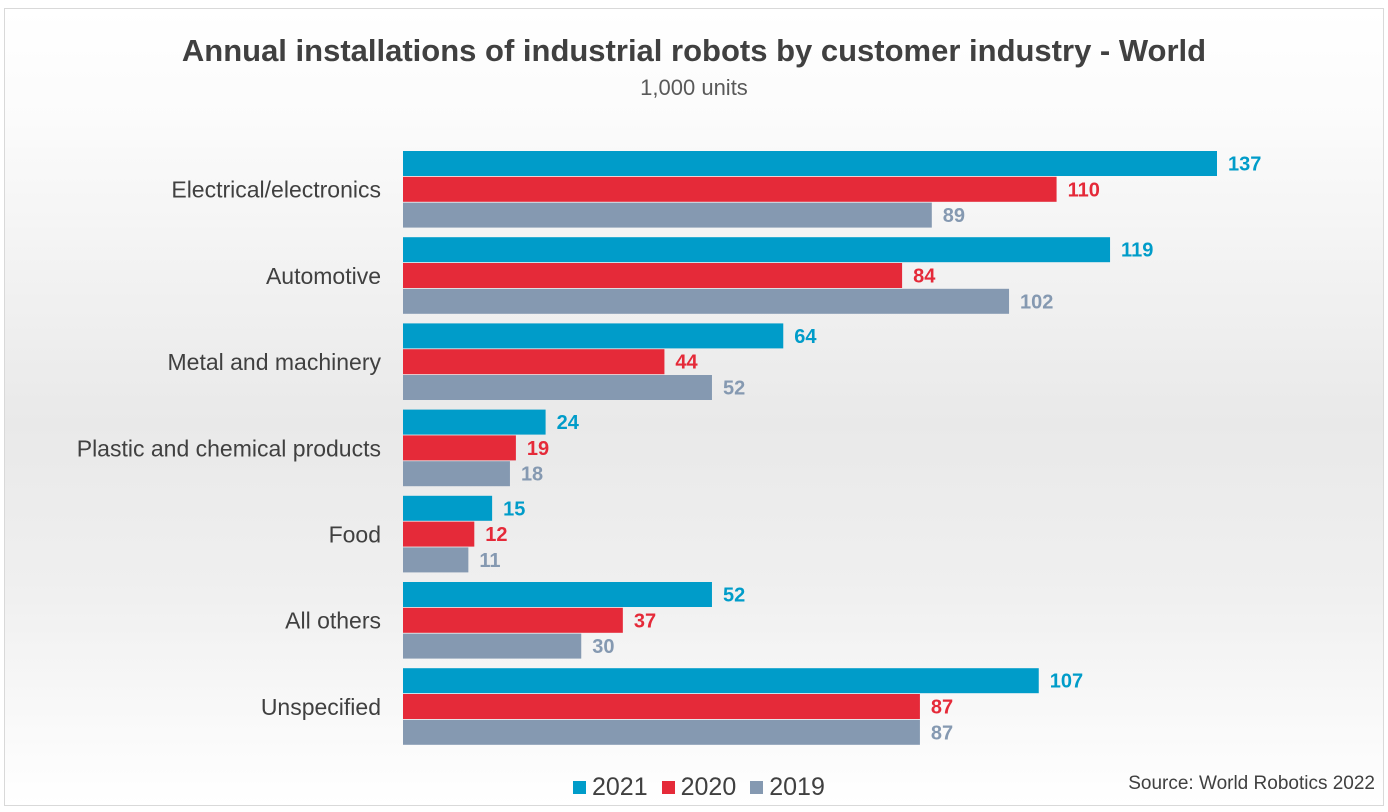 The image size is (1388, 812). Describe the element at coordinates (694, 87) in the screenshot. I see `chart-subtitle: 1,000 units` at that location.